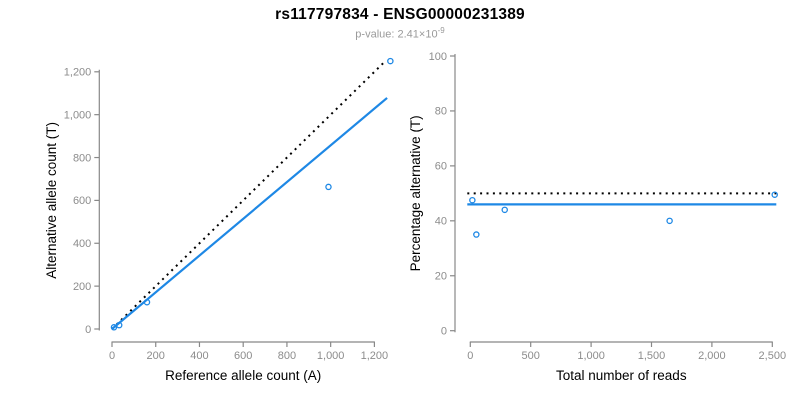 The height and width of the screenshot is (400, 800). What do you see at coordinates (441, 30) in the screenshot?
I see `pvalue-exponent: -9` at bounding box center [441, 30].